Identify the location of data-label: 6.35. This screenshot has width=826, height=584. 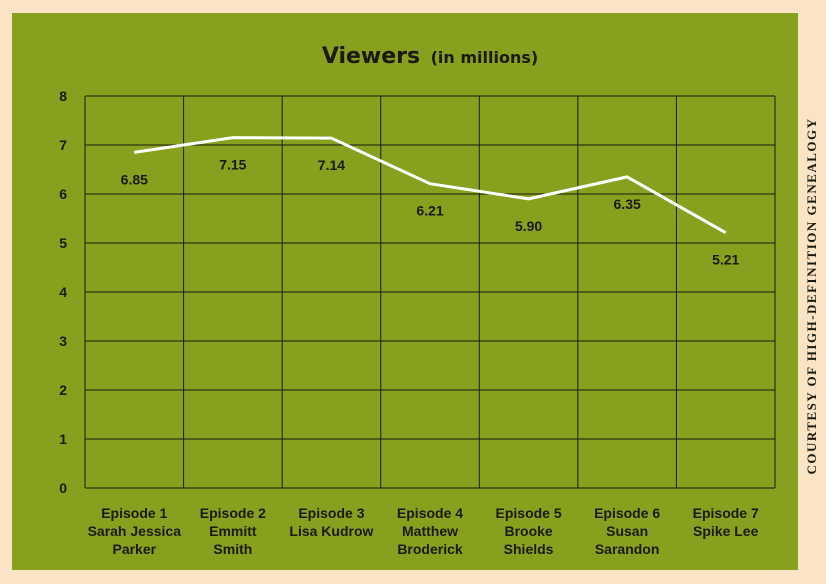
(627, 204).